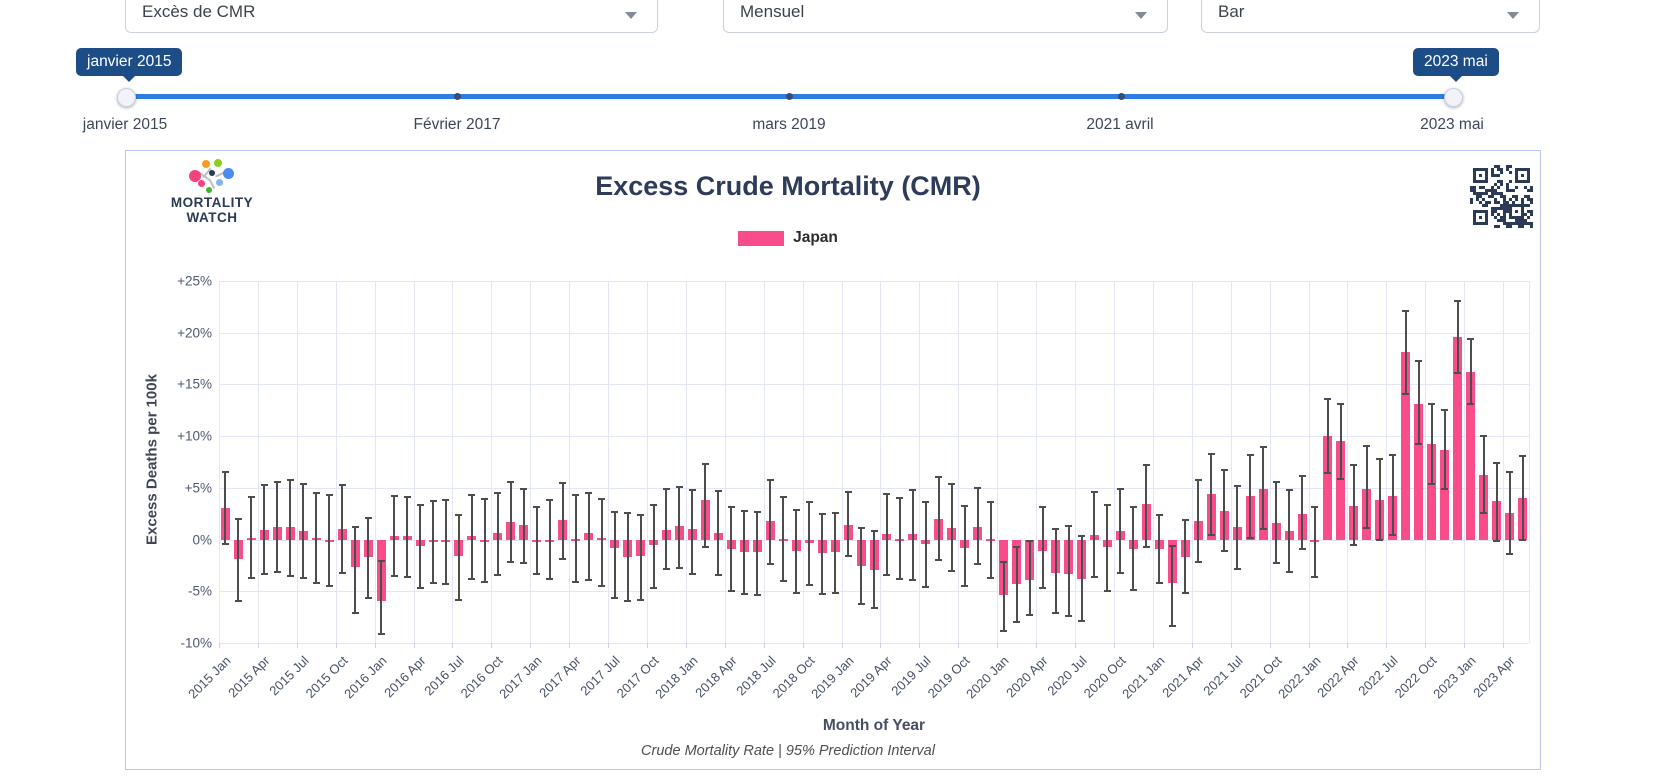 Image resolution: width=1663 pixels, height=783 pixels. I want to click on slider-tick-label: mars 2019, so click(789, 124).